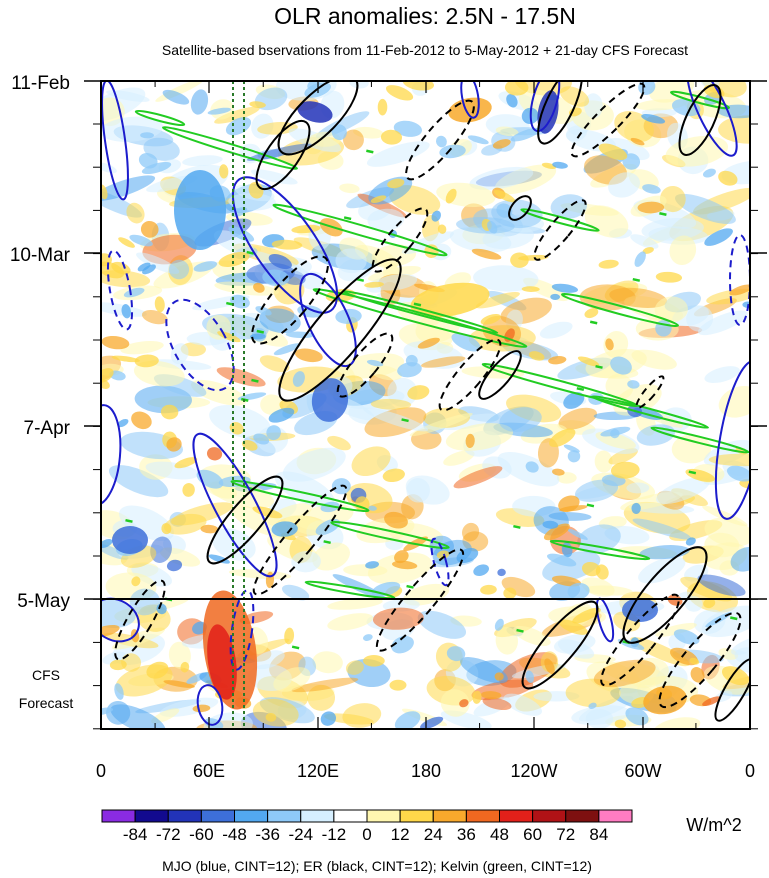 The width and height of the screenshot is (769, 878). What do you see at coordinates (367, 826) in the screenshot?
I see `colorbar: -84 -72 -60 -48 -36 -24 -12 0 12 24 36 48 60 72 84` at bounding box center [367, 826].